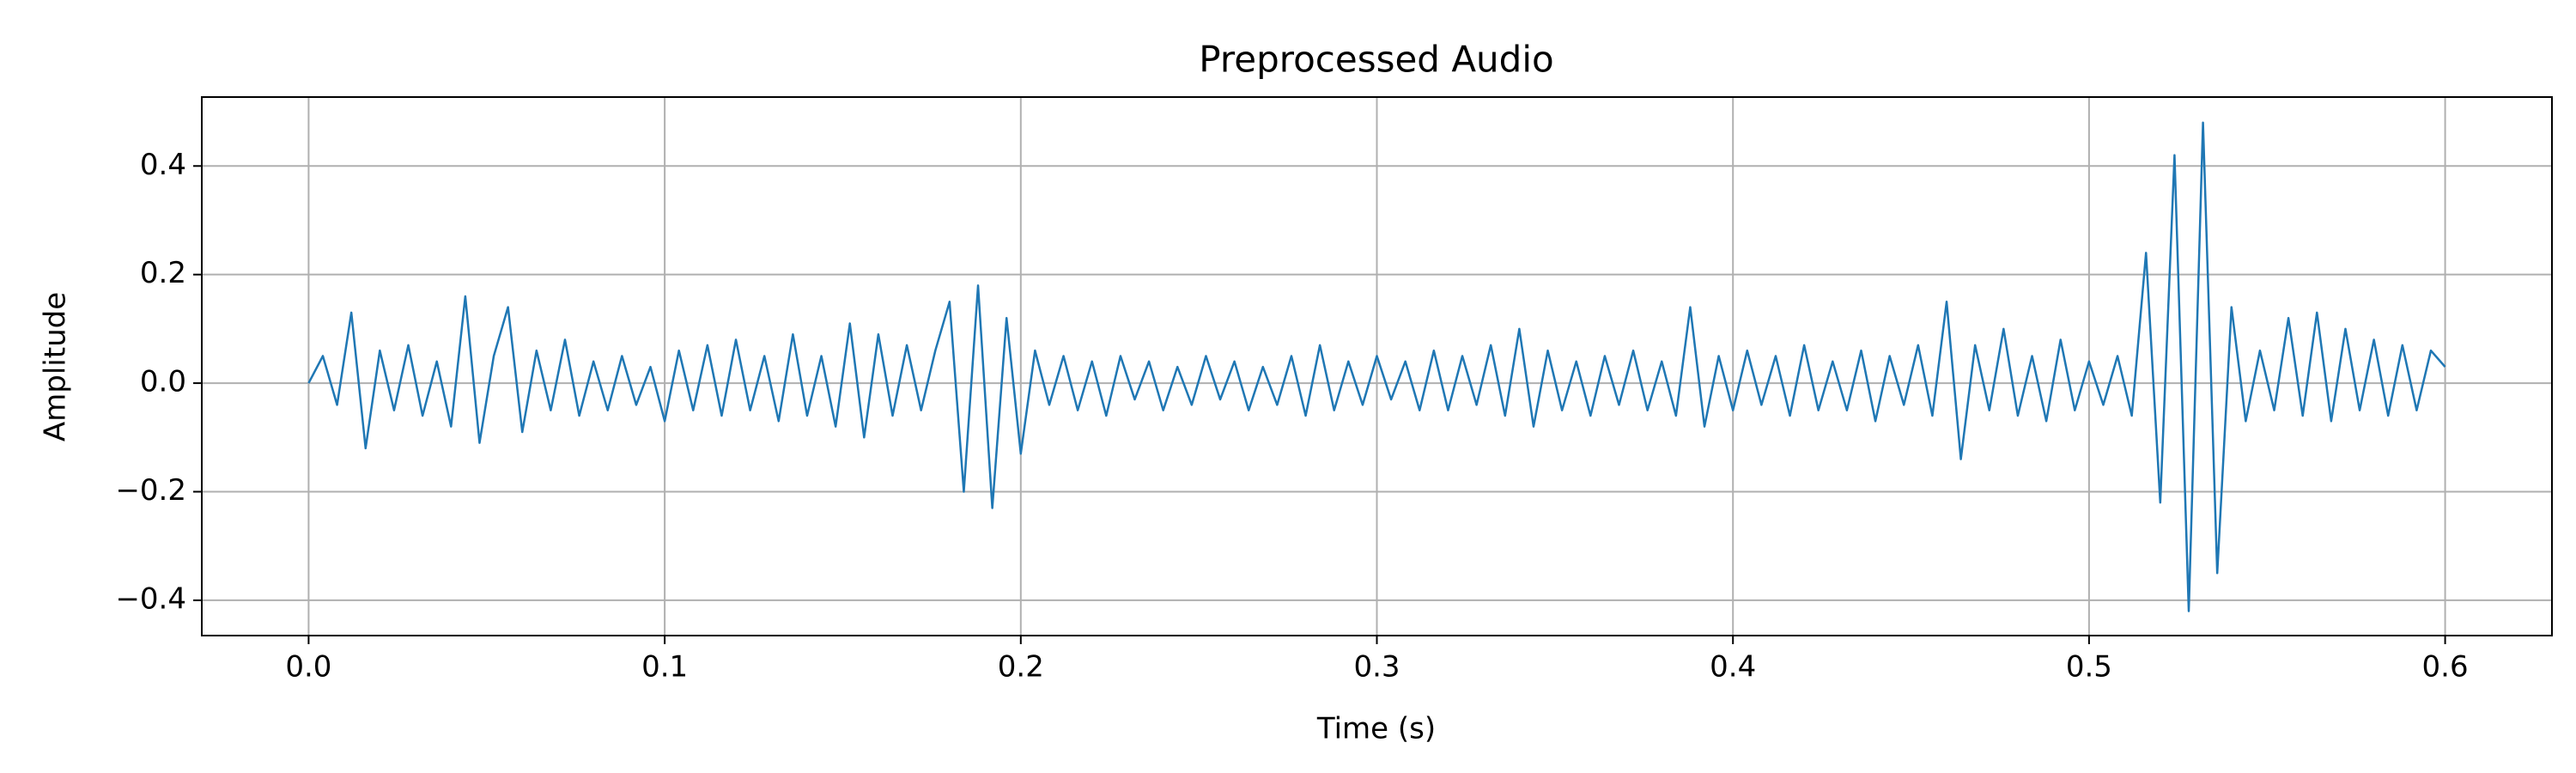 The width and height of the screenshot is (2576, 773). I want to click on x-tick-label: 0.1, so click(664, 667).